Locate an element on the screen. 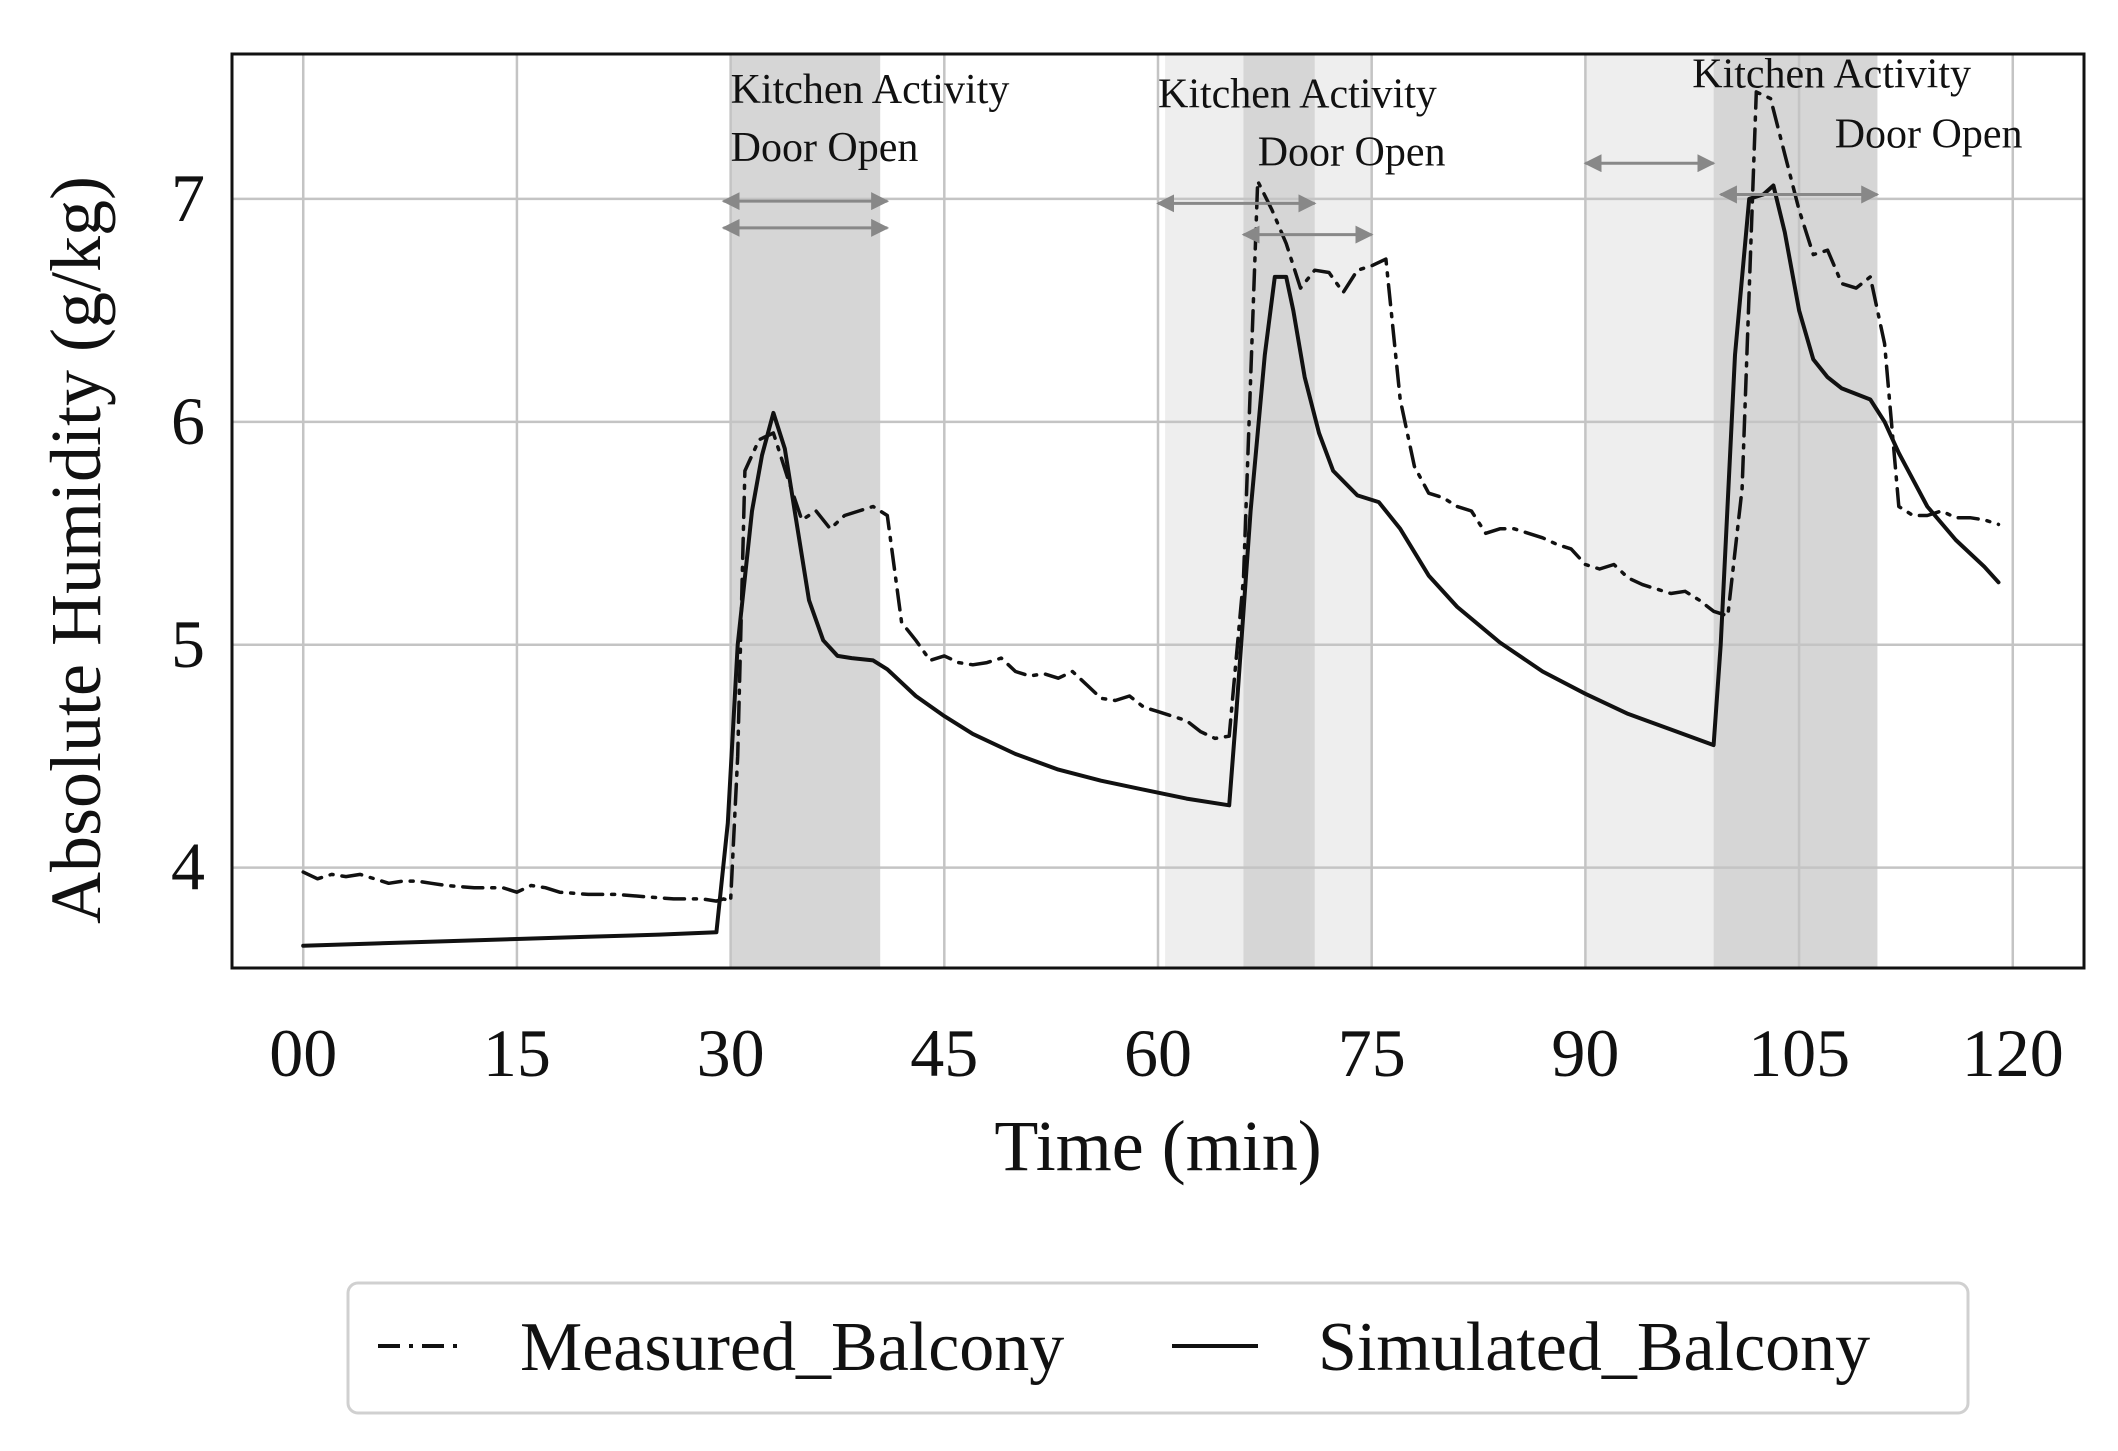 This screenshot has height=1451, width=2118. legend: Measured_Balcony Simulated_Balcony is located at coordinates (1158, 1348).